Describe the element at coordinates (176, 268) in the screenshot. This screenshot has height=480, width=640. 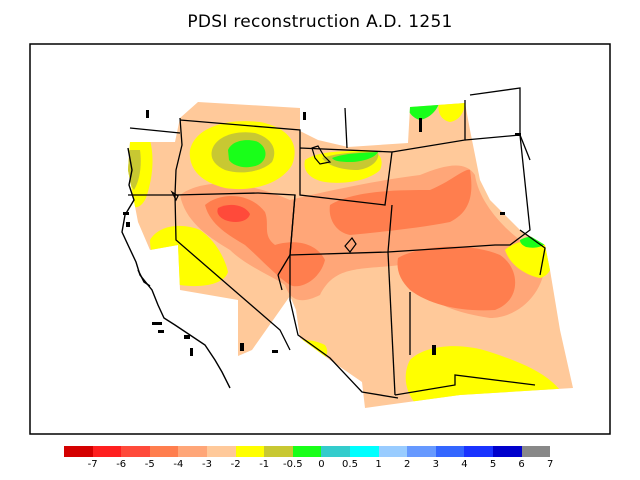
I see `coastline` at that location.